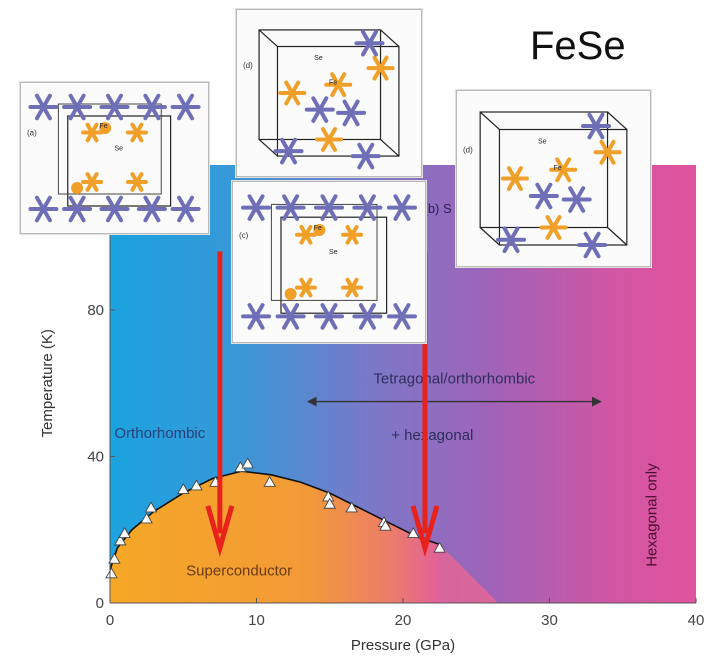  I want to click on x-tick-label: 20, so click(403, 620).